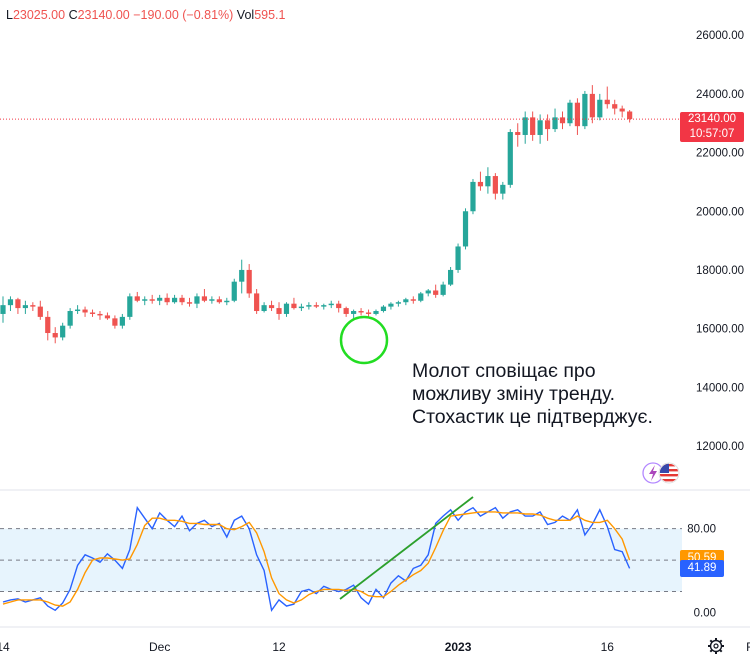 The image size is (750, 658). What do you see at coordinates (705, 613) in the screenshot?
I see `stochastic-tick-label: 0.00` at bounding box center [705, 613].